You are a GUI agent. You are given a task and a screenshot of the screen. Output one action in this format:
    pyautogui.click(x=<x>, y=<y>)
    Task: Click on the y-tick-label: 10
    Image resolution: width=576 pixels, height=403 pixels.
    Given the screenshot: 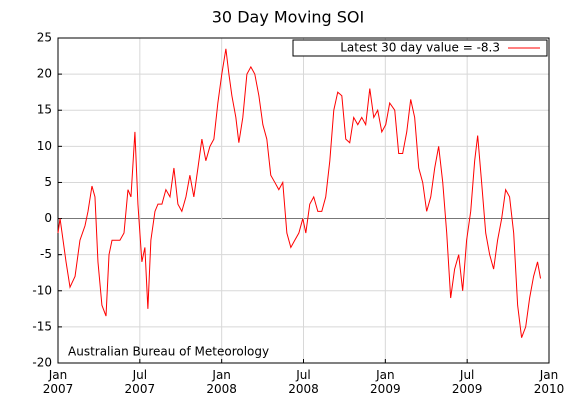 What is the action you would take?
    pyautogui.click(x=44, y=146)
    